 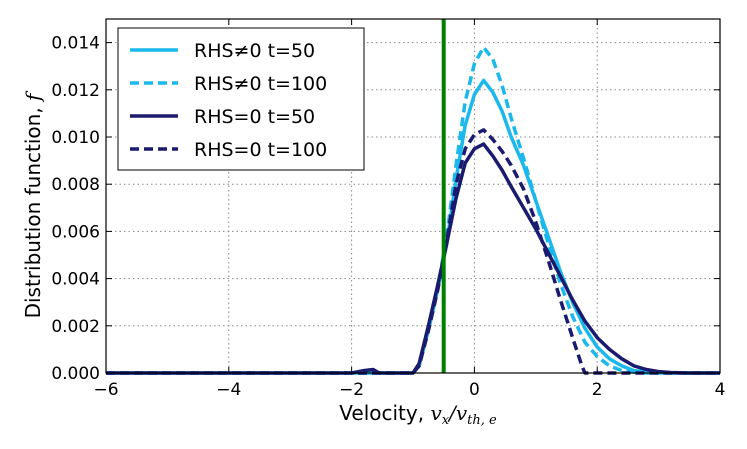 I want to click on legend-label-1: RHS≠0 t=50, so click(x=254, y=51).